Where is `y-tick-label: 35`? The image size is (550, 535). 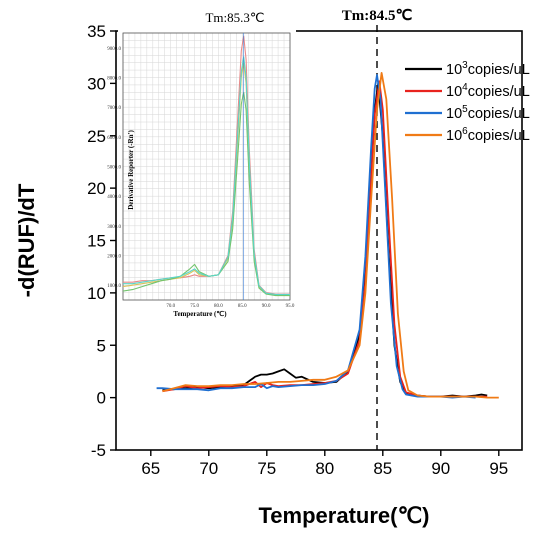
y-tick-label: 35 is located at coordinates (96, 31).